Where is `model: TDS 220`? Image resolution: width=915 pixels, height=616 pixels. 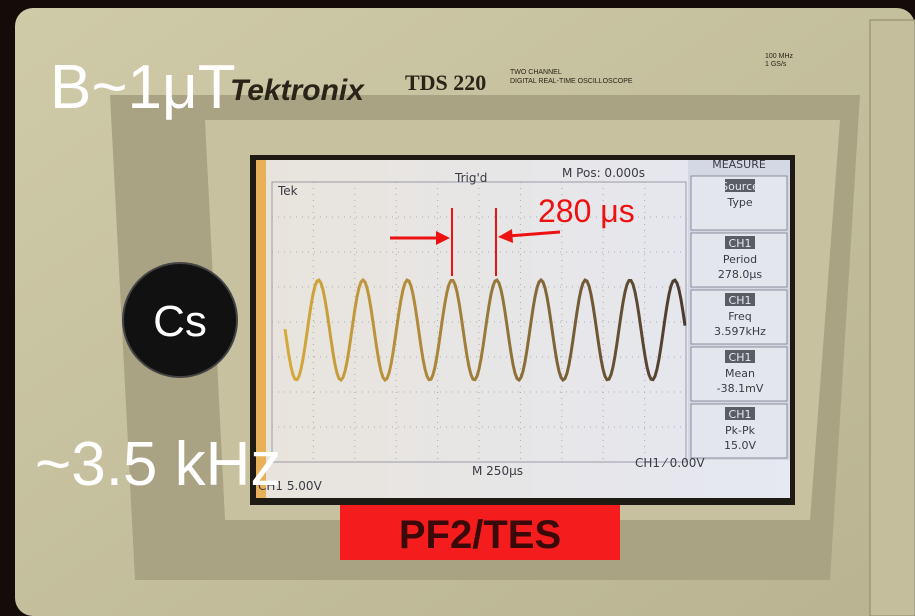
model: TDS 220 is located at coordinates (445, 82).